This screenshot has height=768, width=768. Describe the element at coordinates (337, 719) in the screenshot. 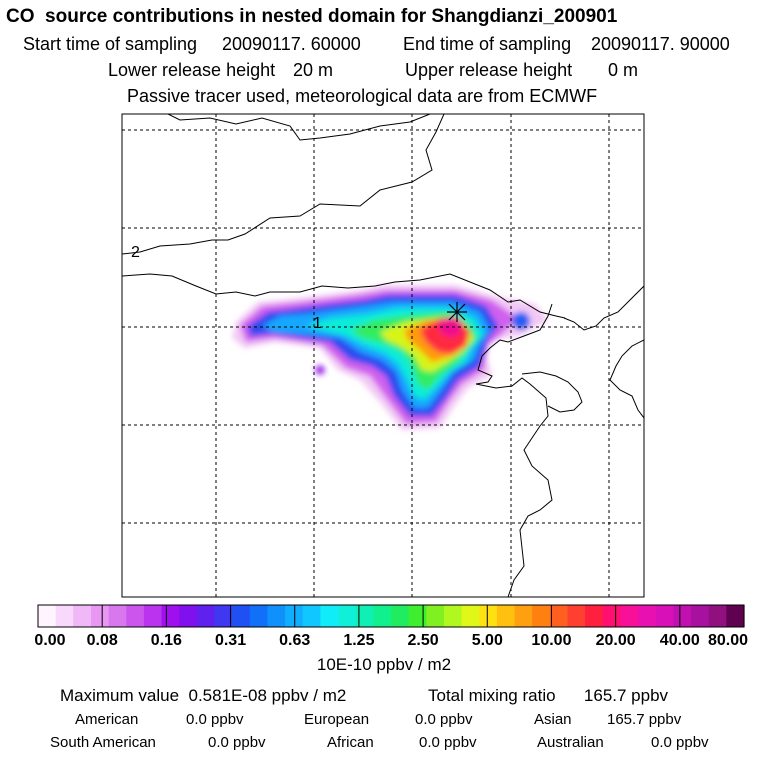

I see `region-name-european: European` at that location.